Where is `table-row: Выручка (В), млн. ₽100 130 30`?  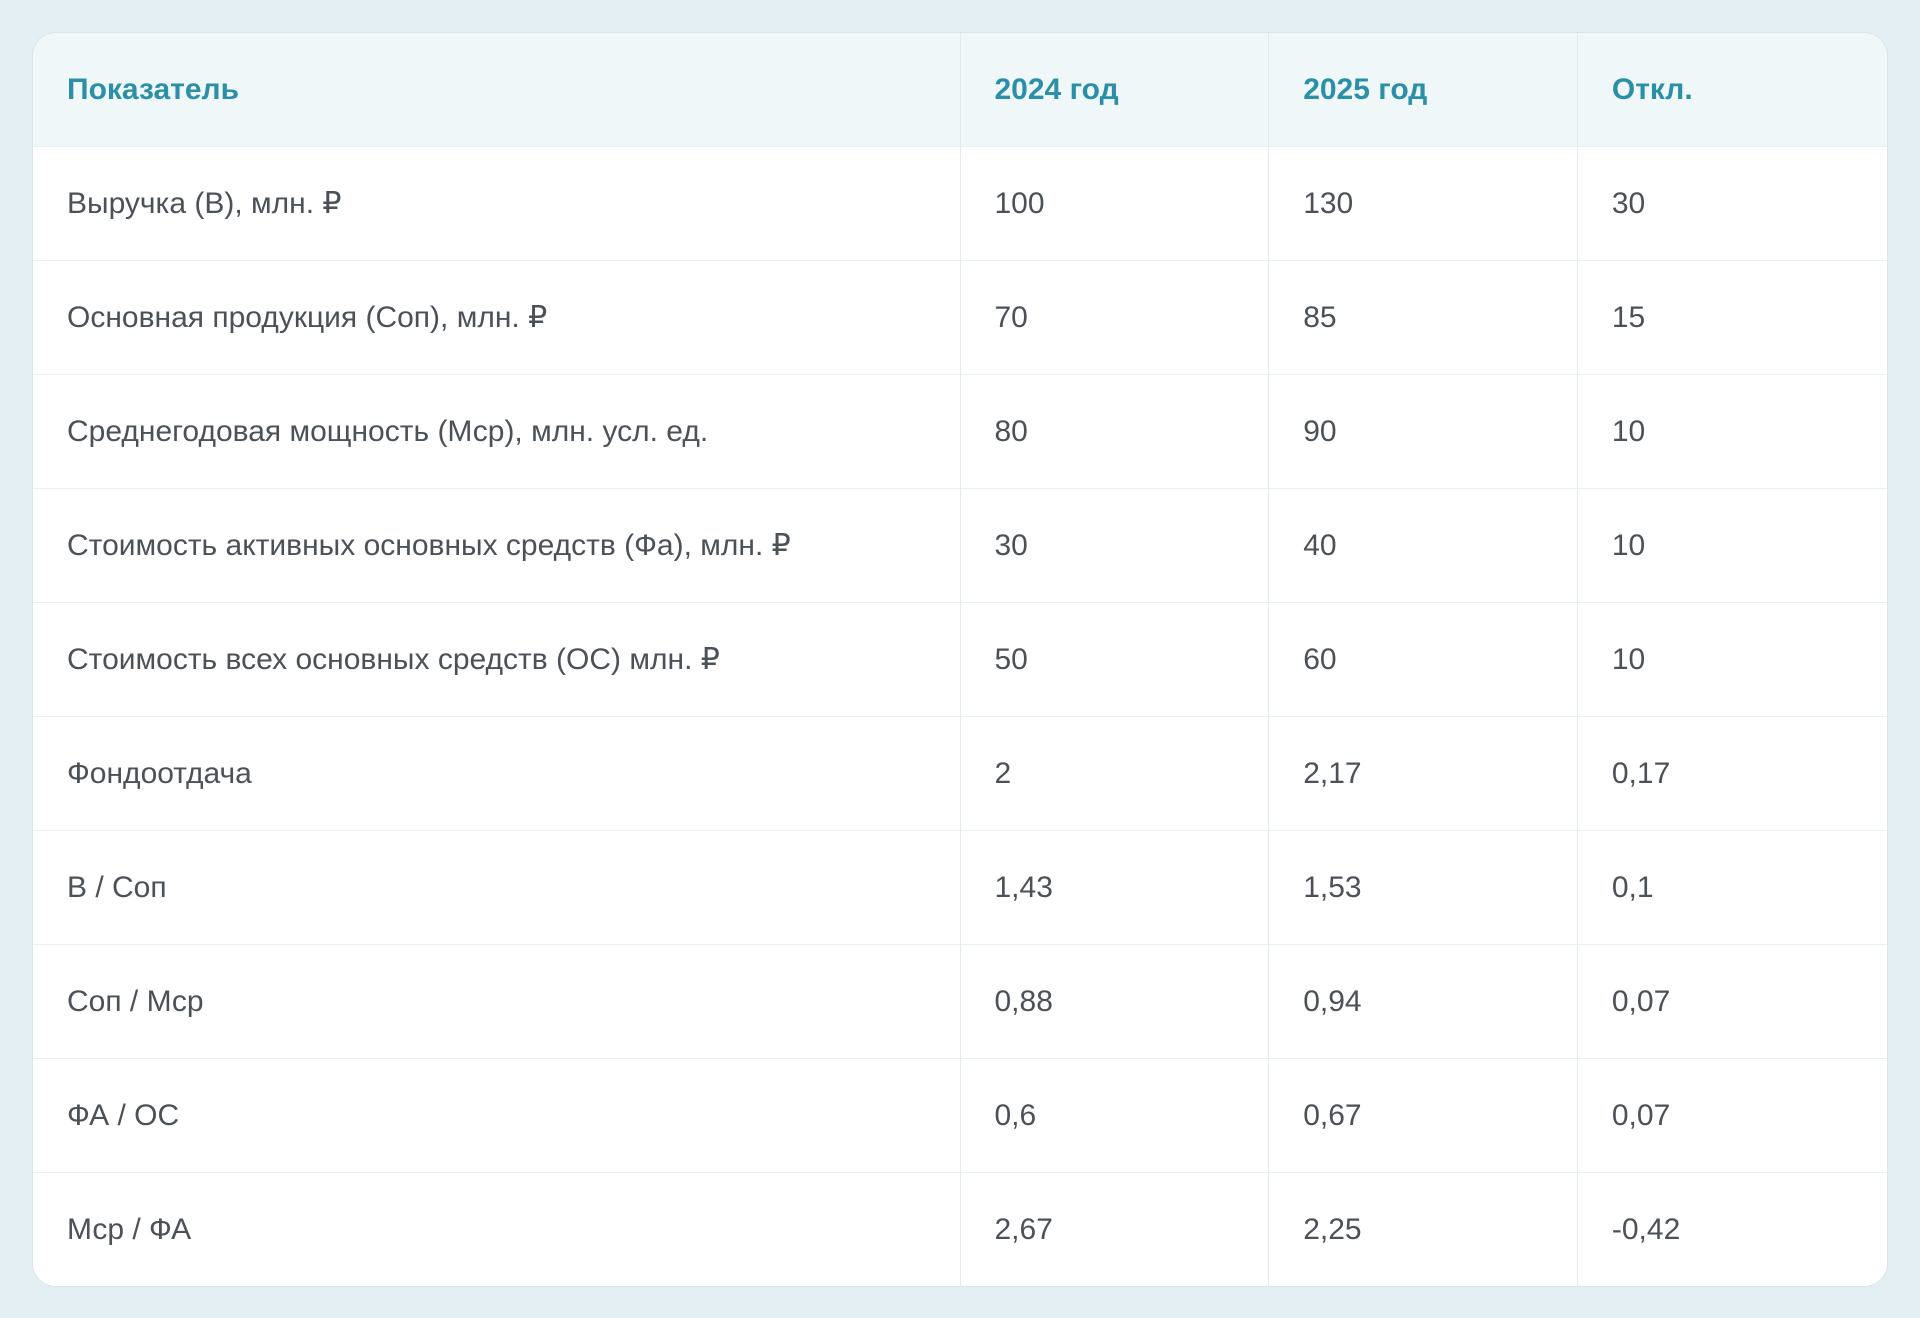
table-row: Выручка (В), млн. ₽100 130 30 is located at coordinates (960, 203).